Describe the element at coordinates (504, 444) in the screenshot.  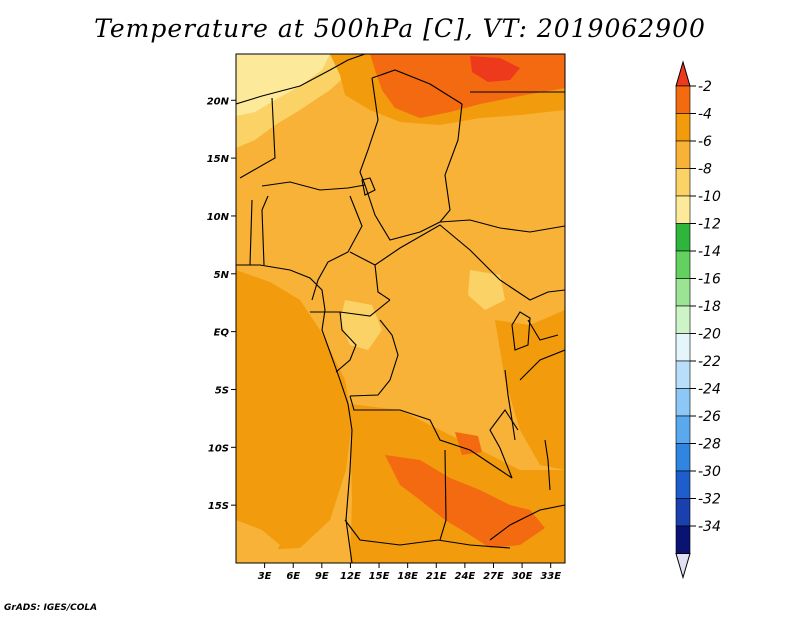
I see `border-drc-zambia` at that location.